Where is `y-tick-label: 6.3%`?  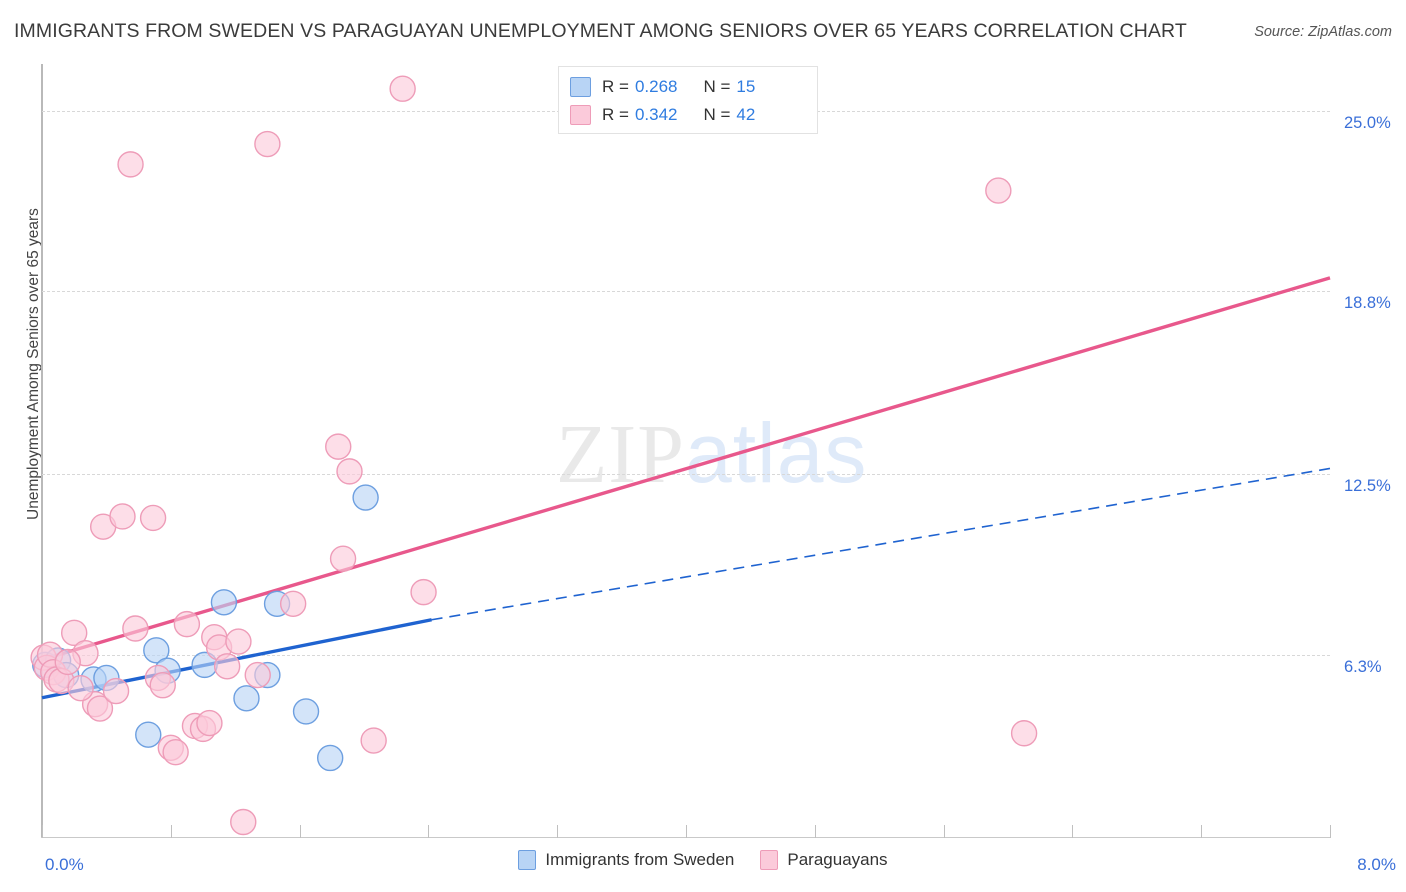
y-tick-label: 6.3% is located at coordinates (1363, 666).